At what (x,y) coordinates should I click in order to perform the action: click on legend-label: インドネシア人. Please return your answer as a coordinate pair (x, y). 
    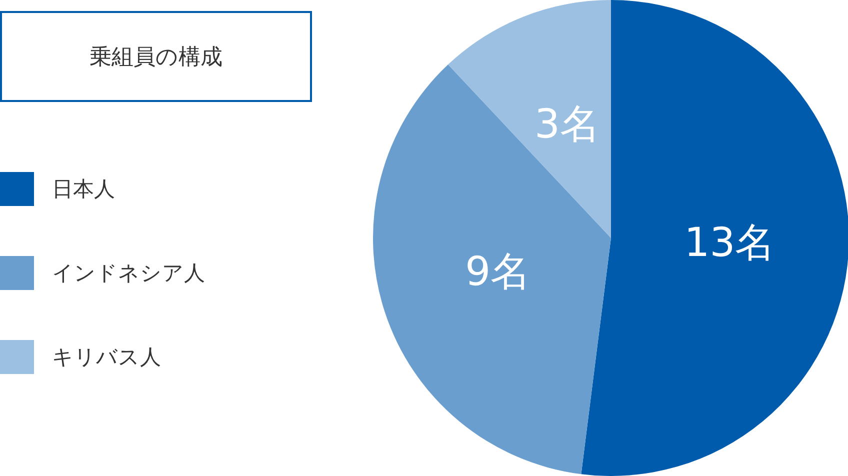
    Looking at the image, I should click on (128, 273).